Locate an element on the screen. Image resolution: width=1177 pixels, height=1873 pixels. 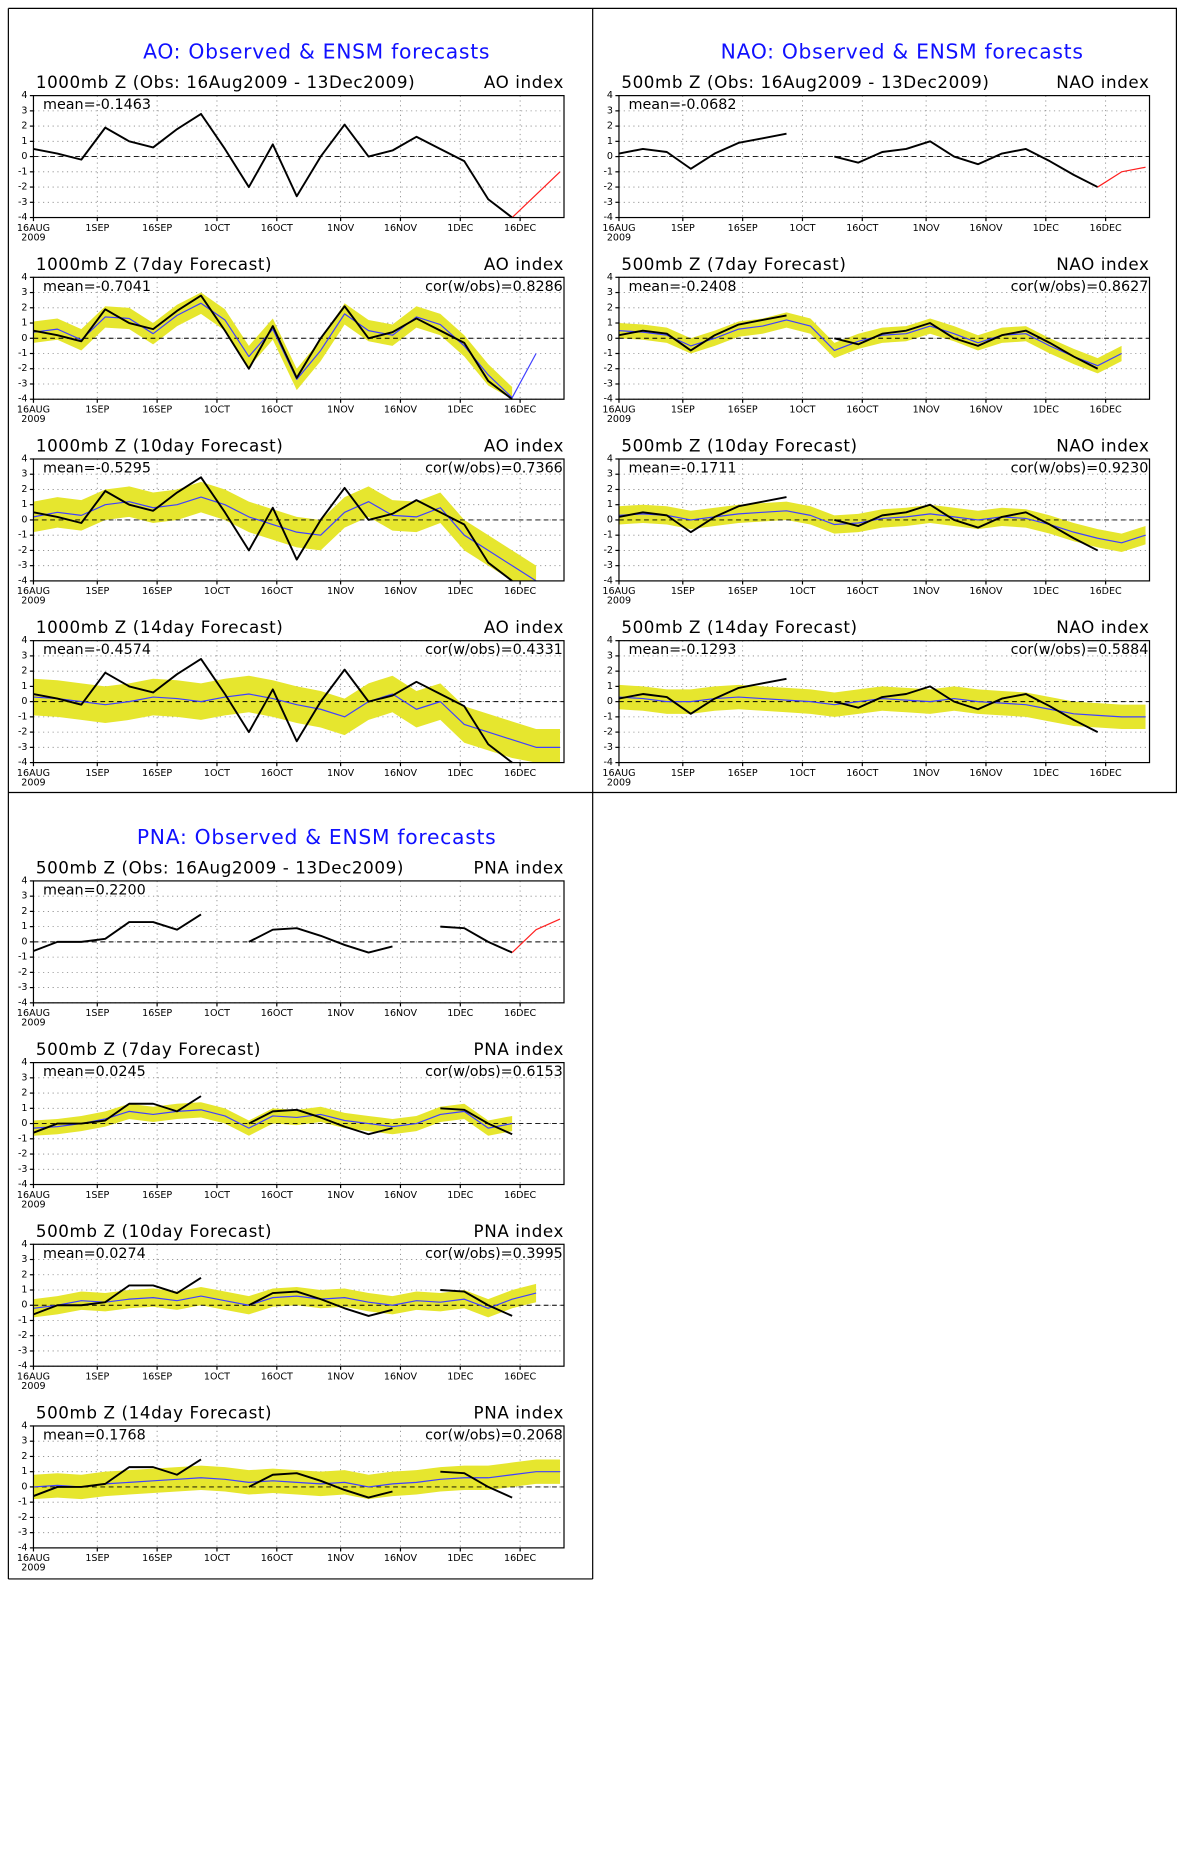
mean-label: mean=-0.5295 is located at coordinates (97, 469).